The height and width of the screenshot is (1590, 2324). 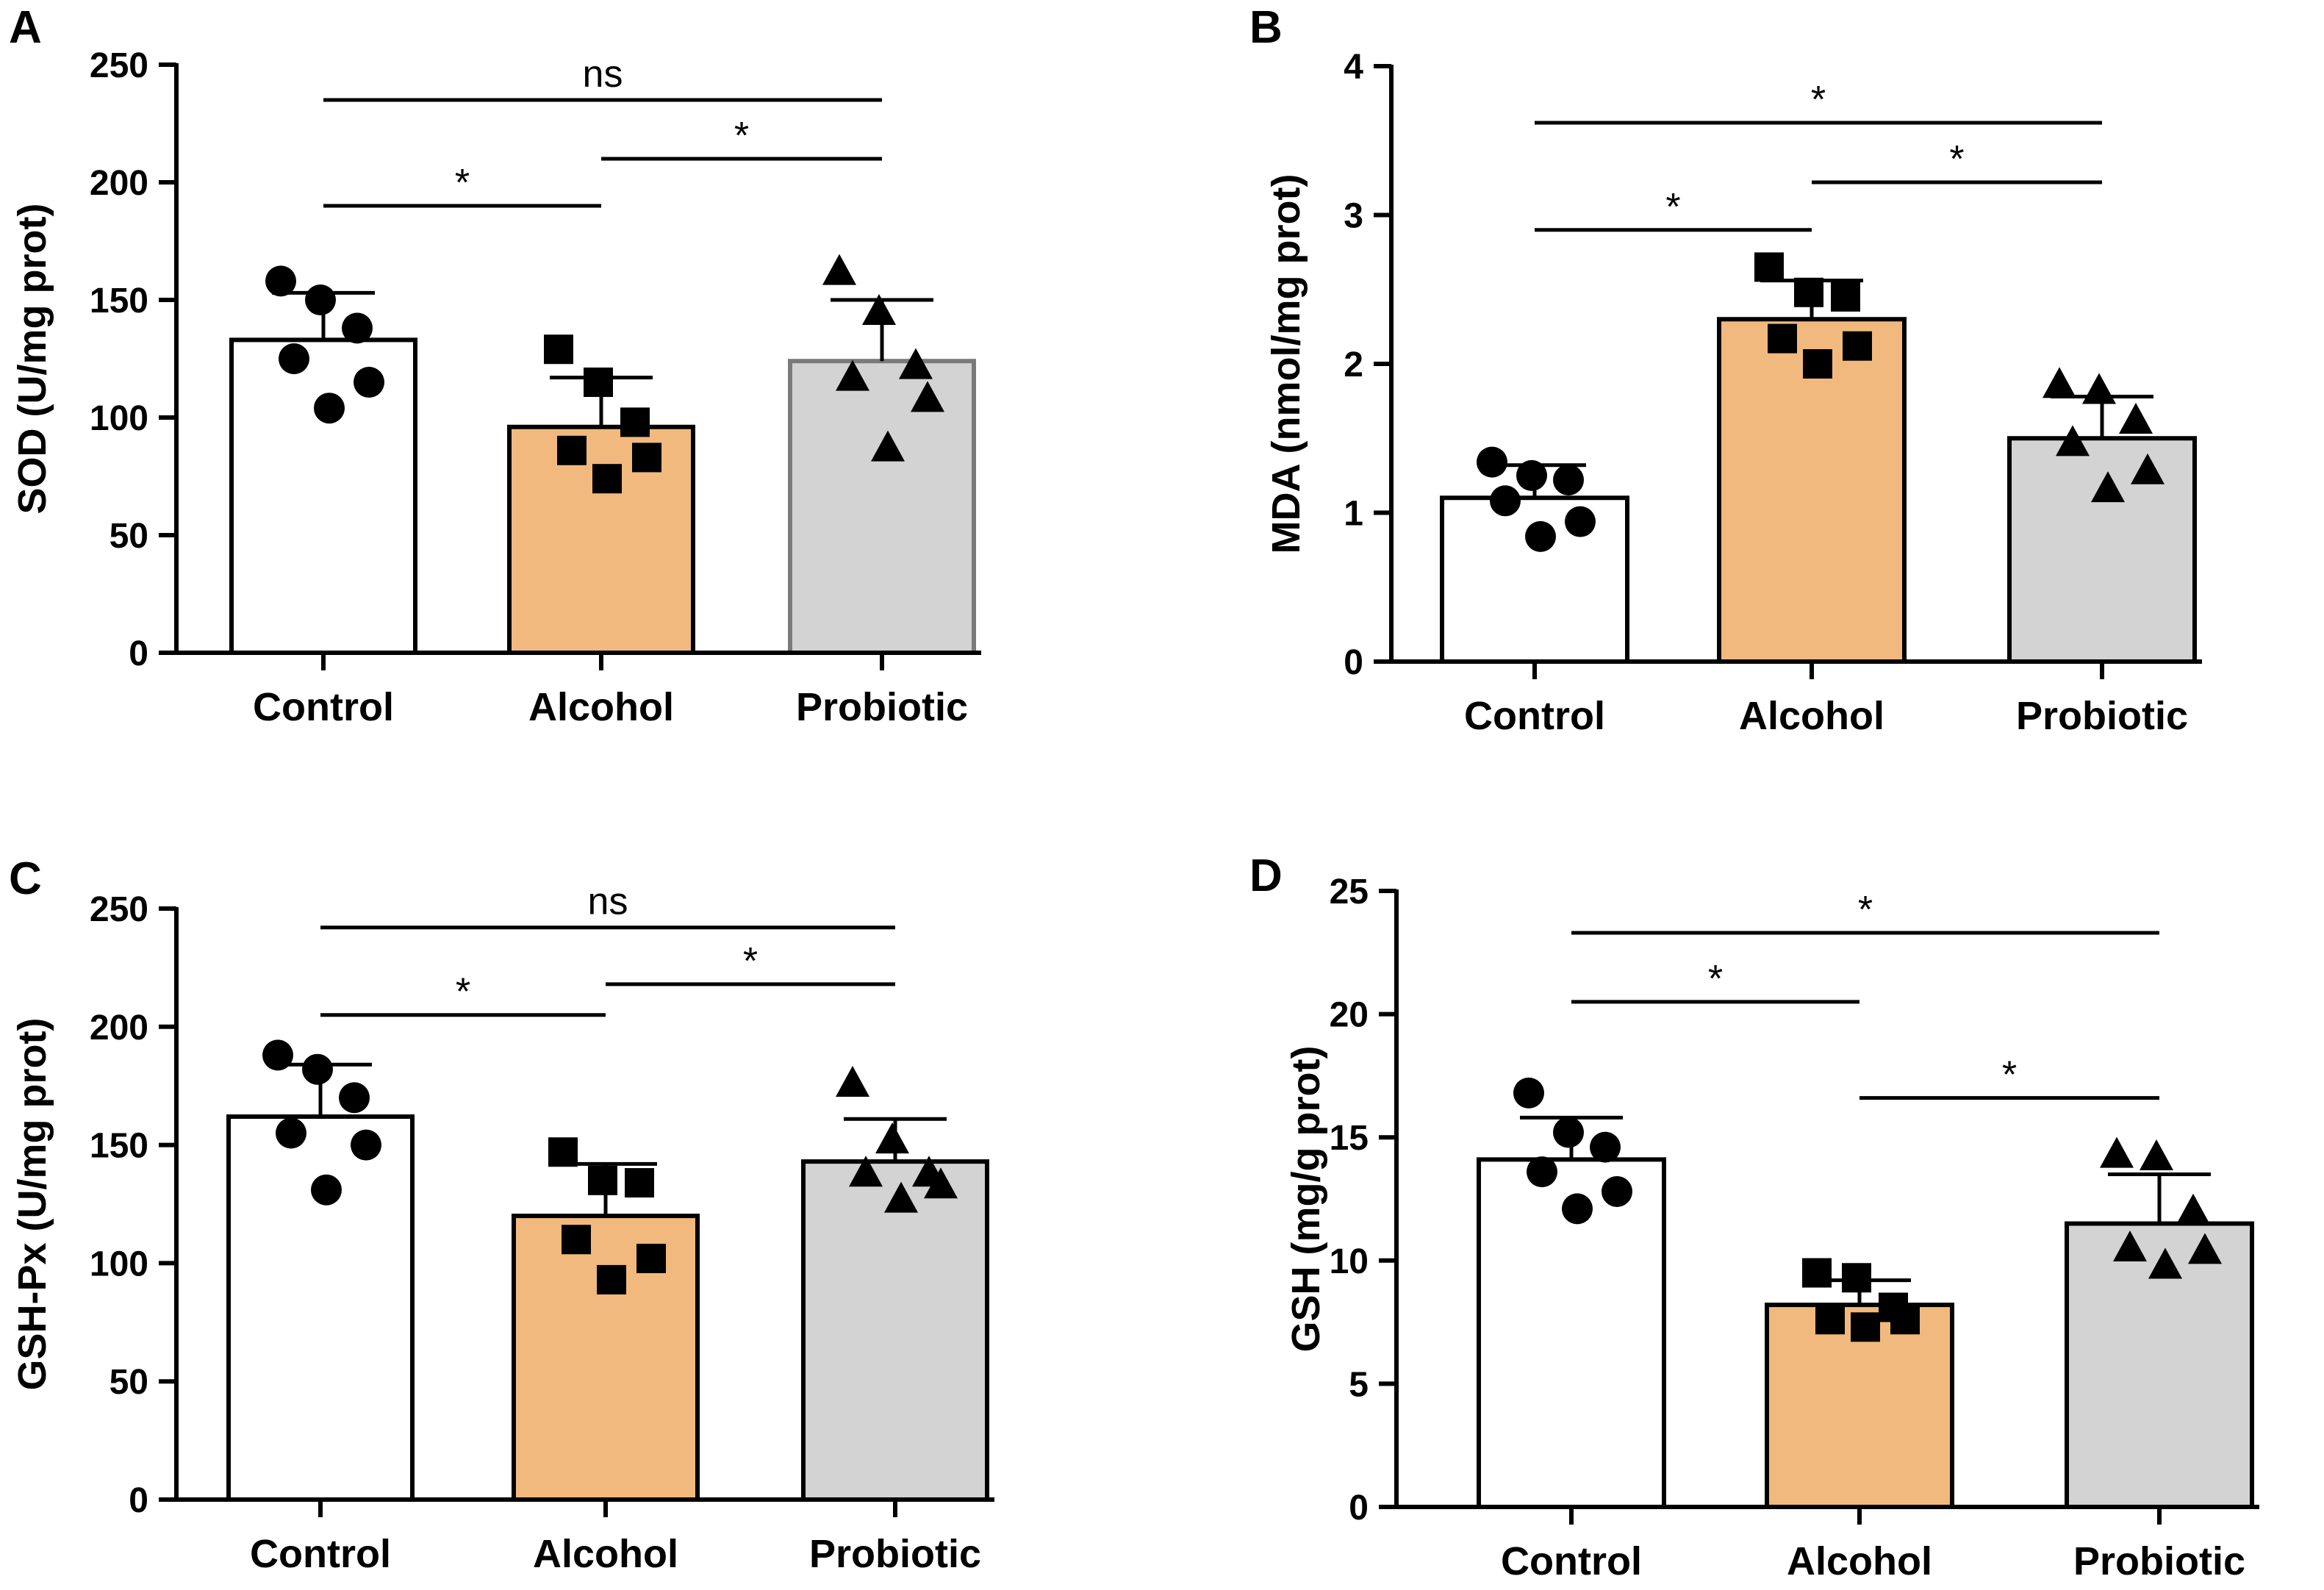 I want to click on y-tick-label: 10, so click(x=1349, y=1262).